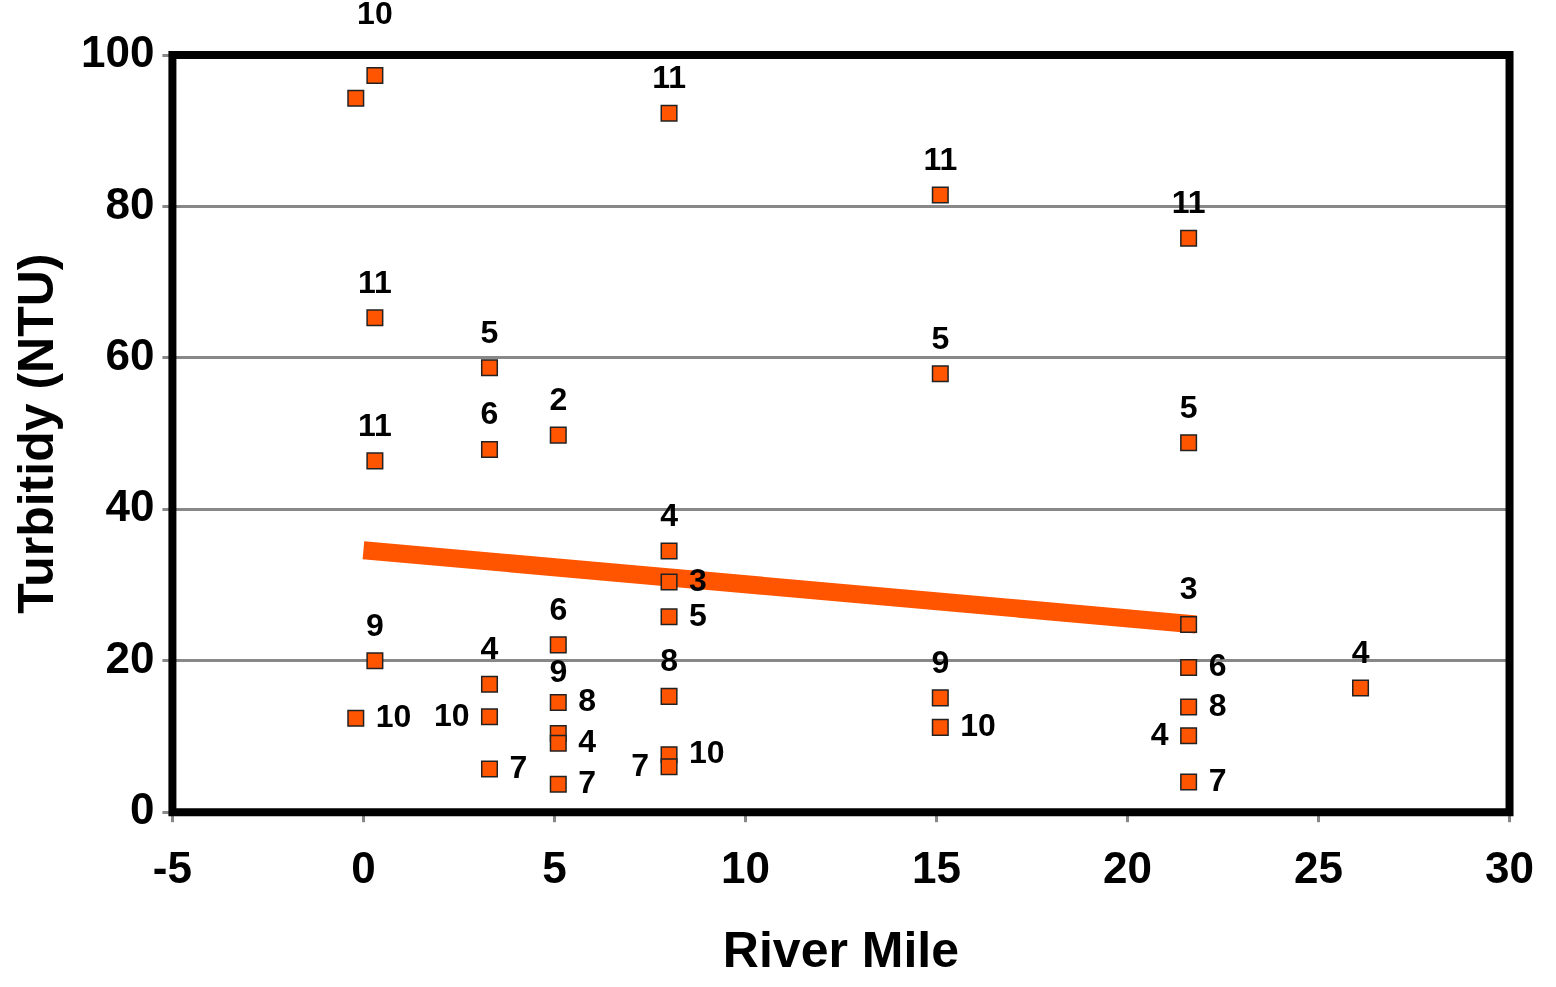 The height and width of the screenshot is (987, 1556). What do you see at coordinates (1127, 867) in the screenshot?
I see `x-tick-label: 20` at bounding box center [1127, 867].